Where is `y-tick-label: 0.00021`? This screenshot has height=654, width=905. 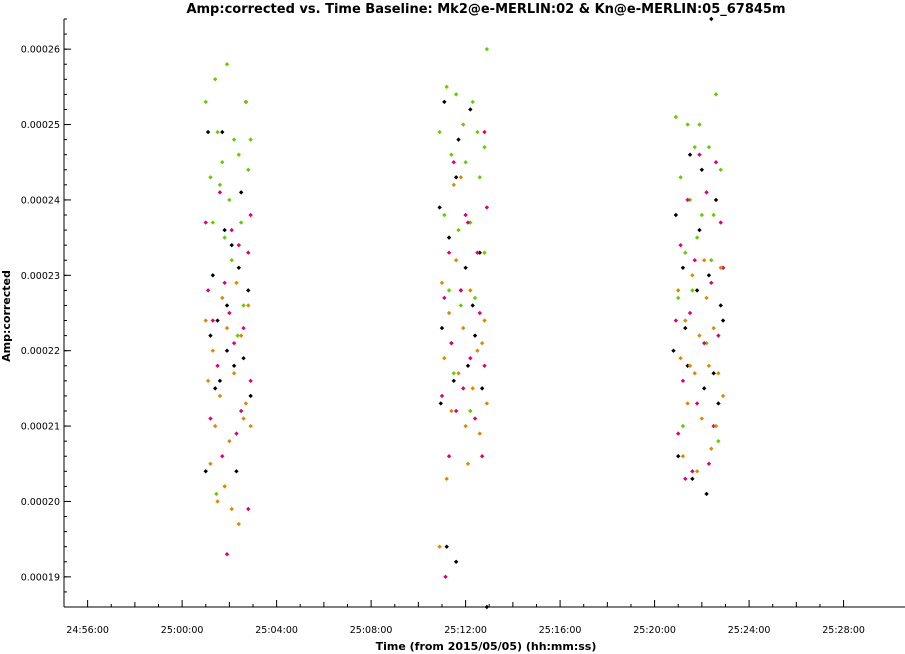 y-tick-label: 0.00021 is located at coordinates (40, 427).